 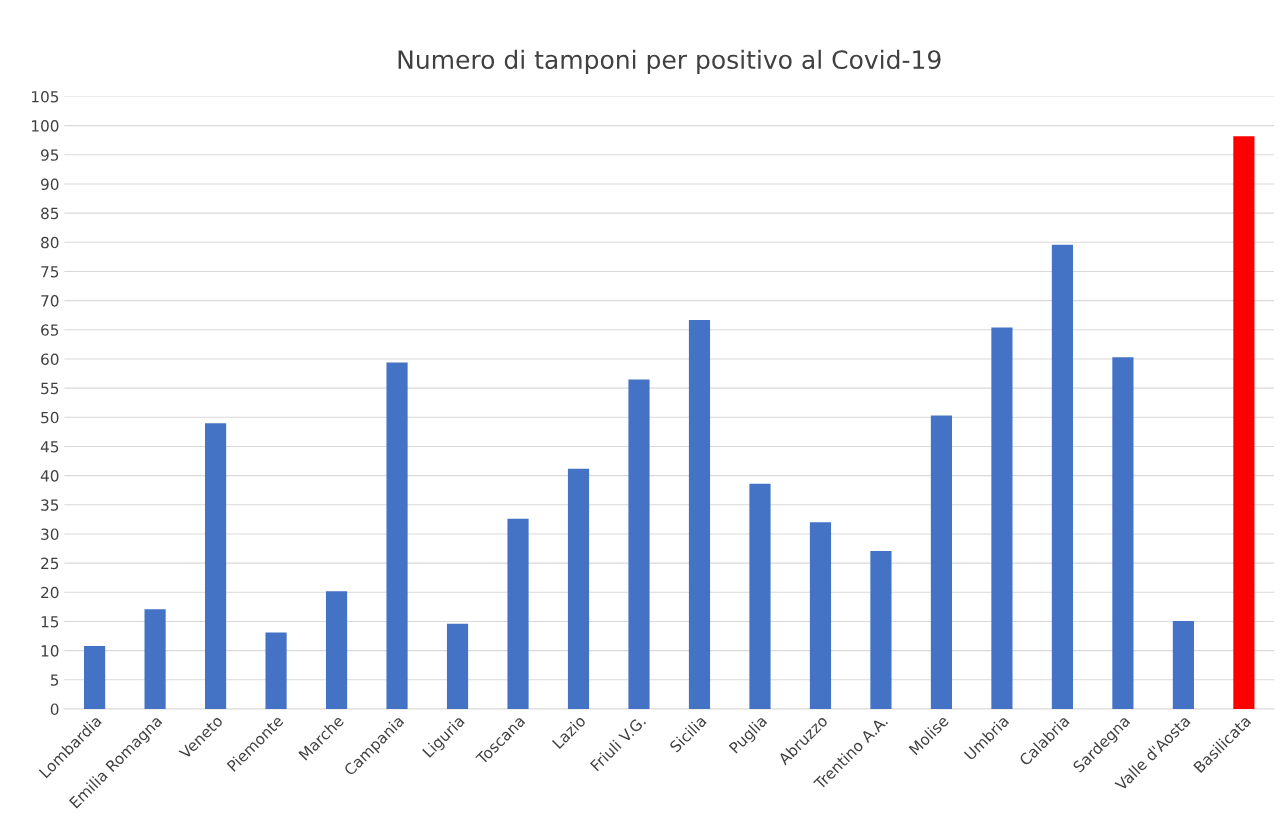 What do you see at coordinates (50, 417) in the screenshot?
I see `y-tick-label: 50` at bounding box center [50, 417].